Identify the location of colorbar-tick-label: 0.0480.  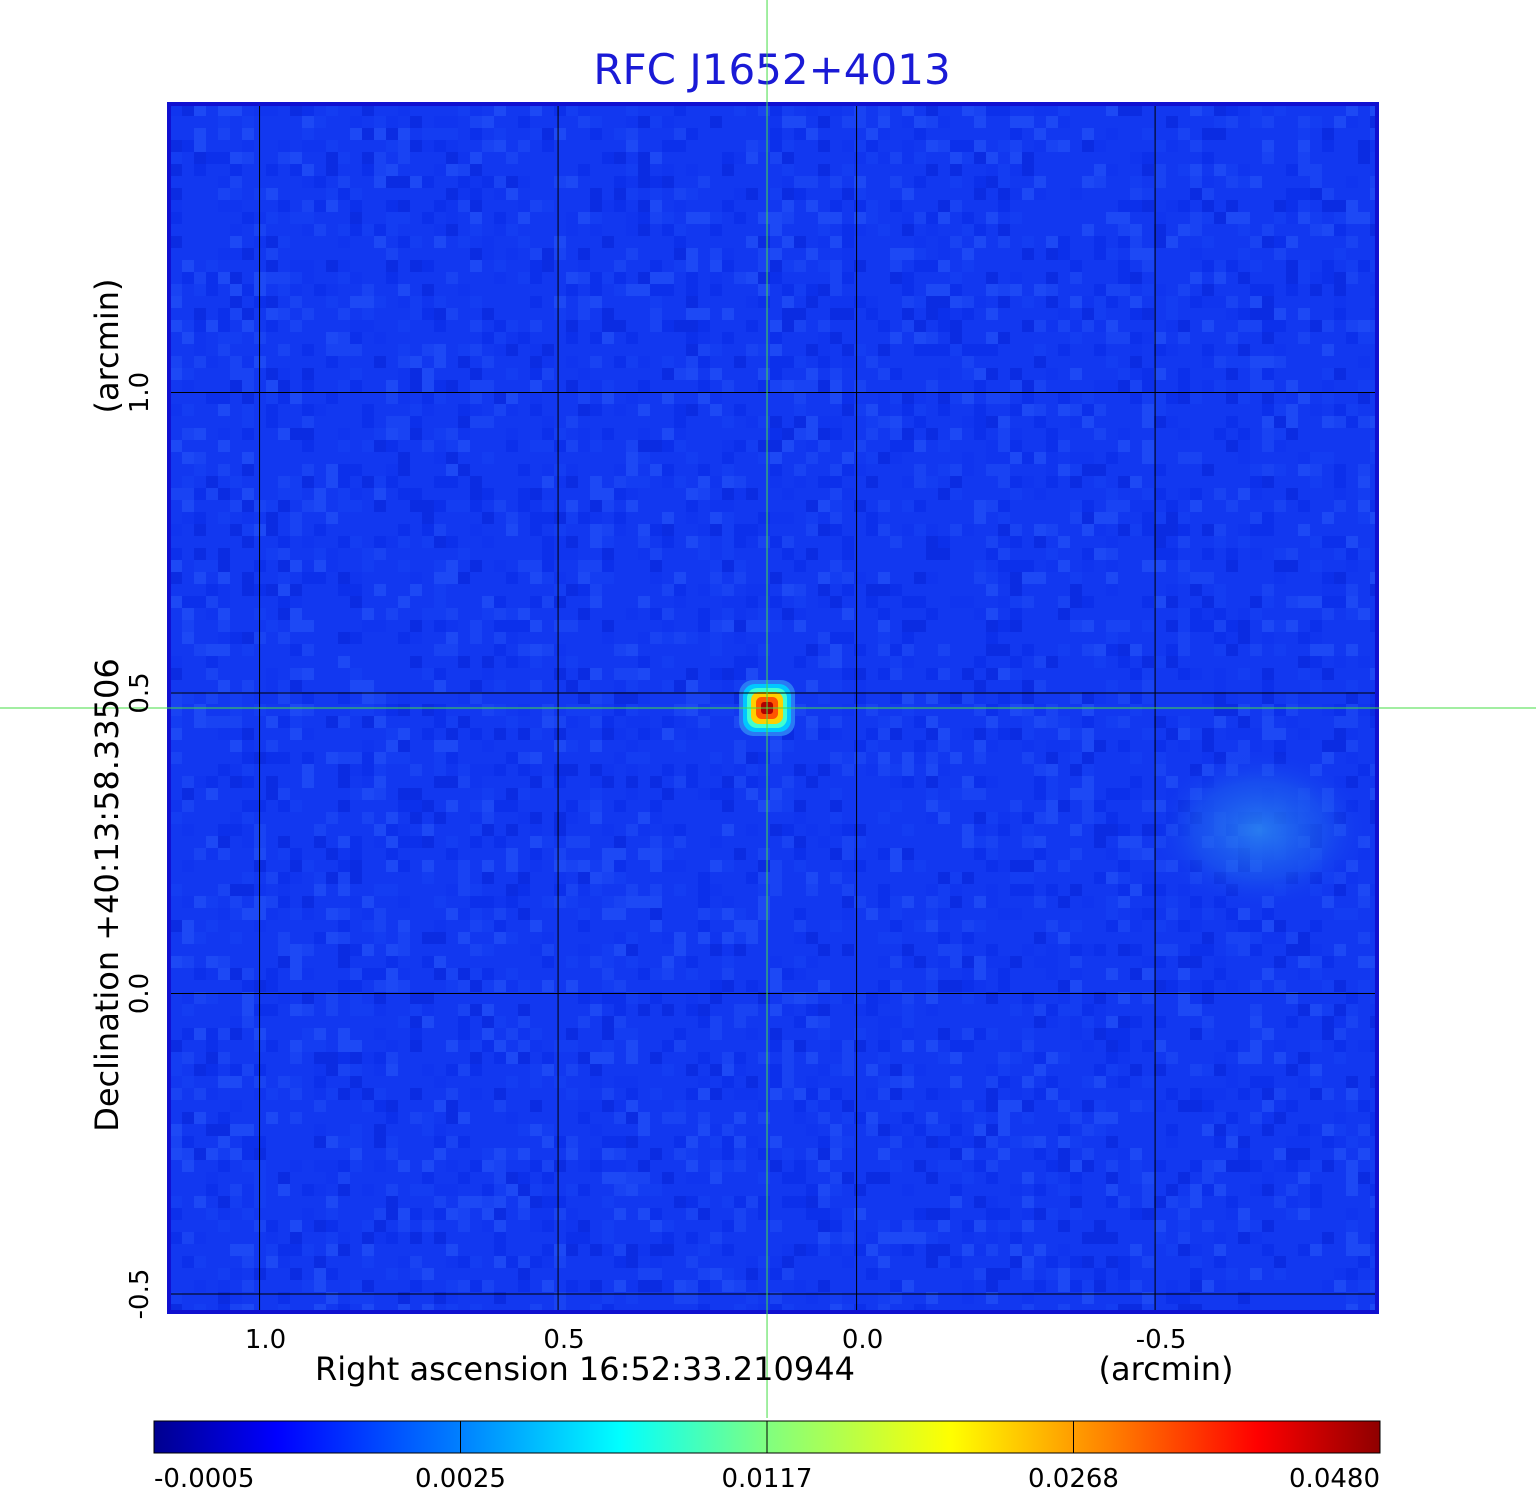
(1334, 1479).